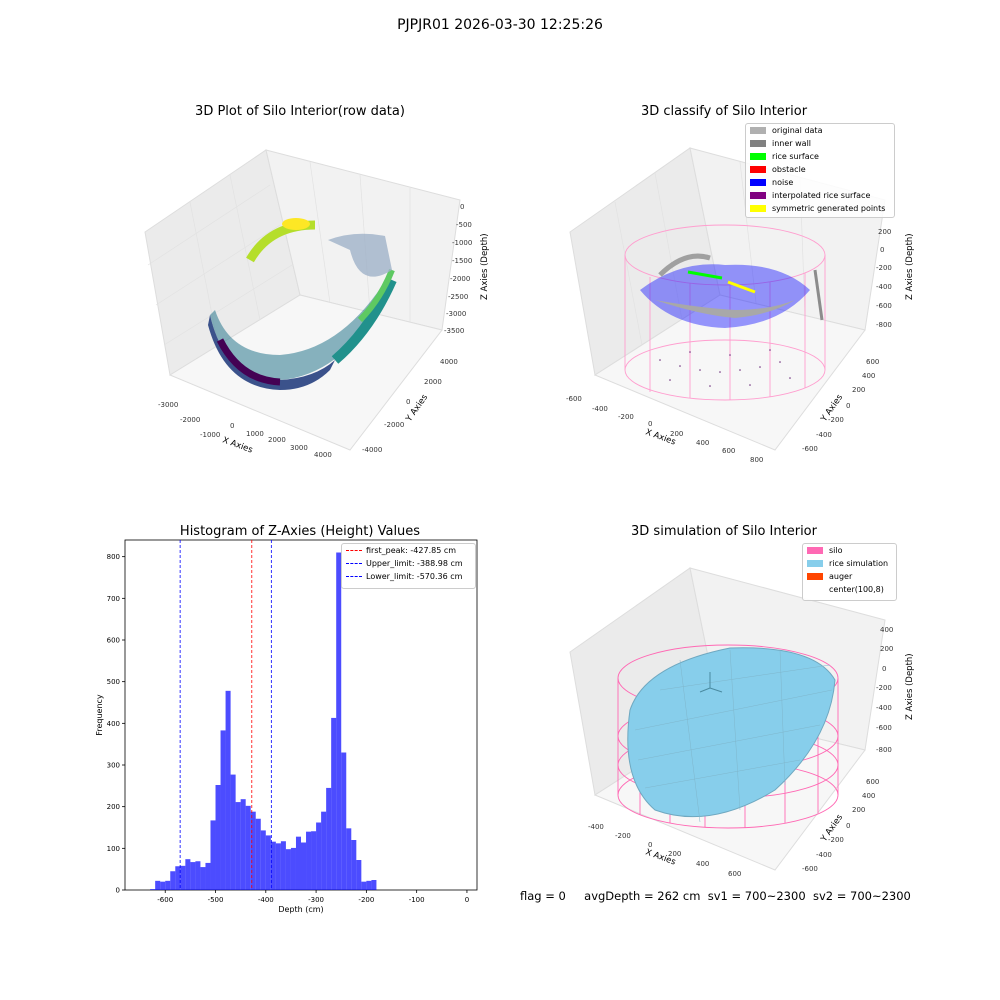 The image size is (1000, 1000). Describe the element at coordinates (417, 900) in the screenshot. I see `histogram-x-tick-label: -100` at that location.